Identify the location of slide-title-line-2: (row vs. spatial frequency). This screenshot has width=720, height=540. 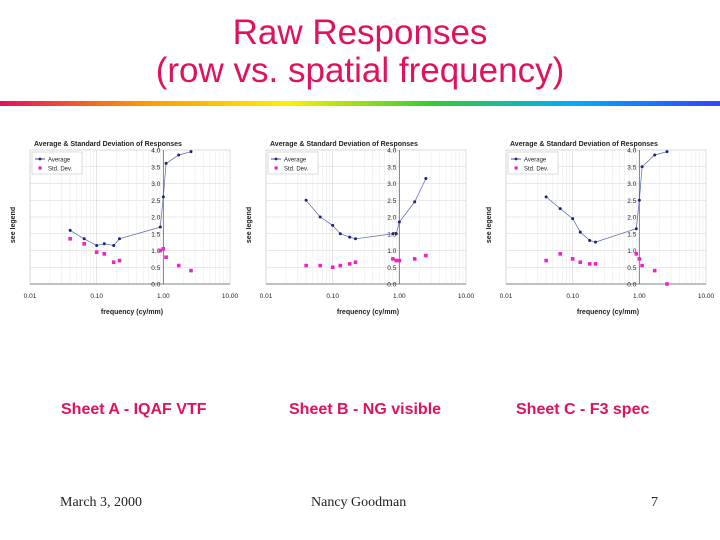
(360, 70).